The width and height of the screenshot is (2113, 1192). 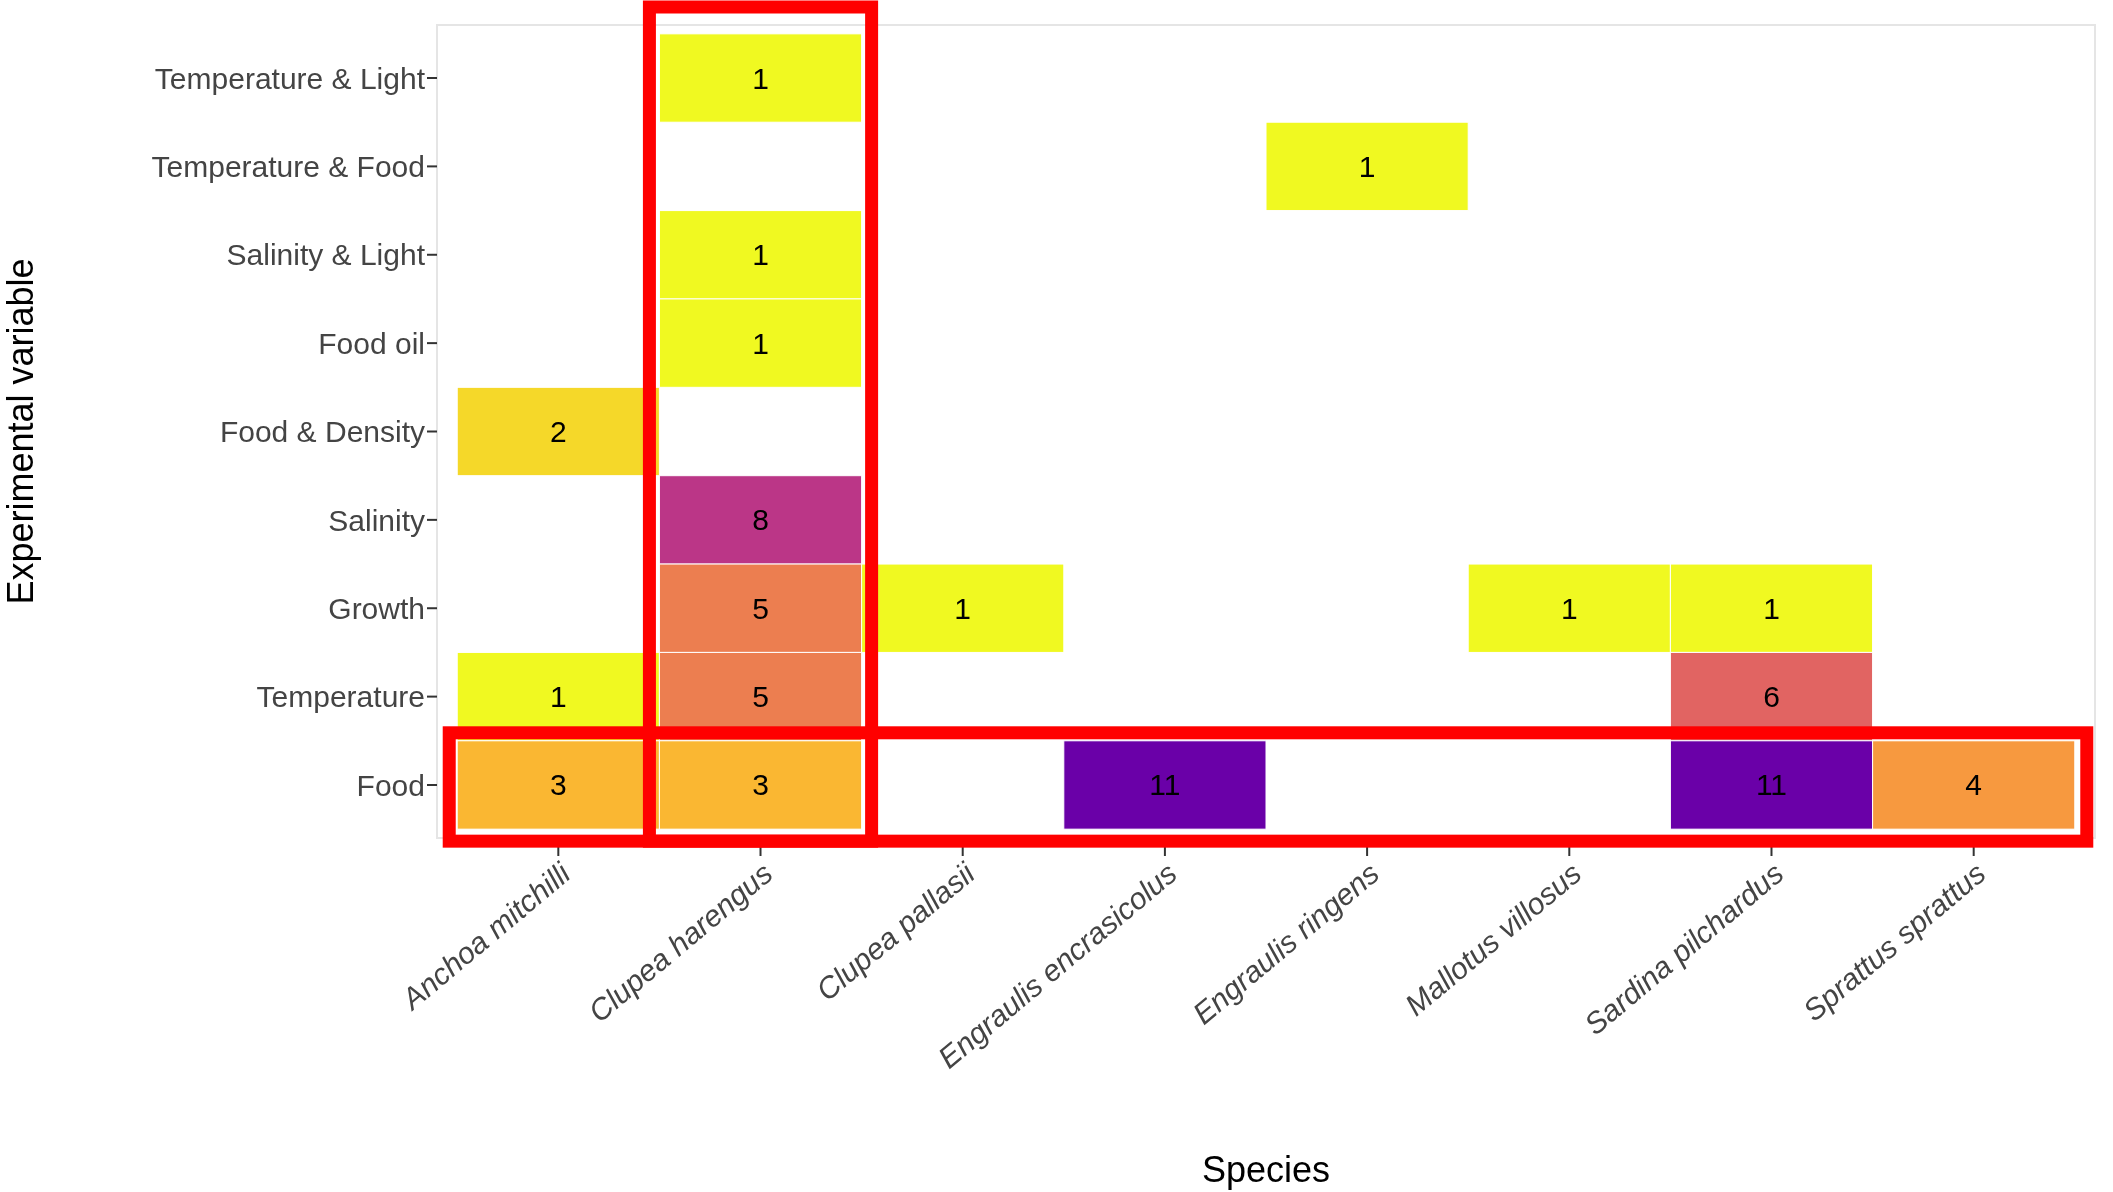 What do you see at coordinates (288, 167) in the screenshot?
I see `y-tick-label: Temperature & Food` at bounding box center [288, 167].